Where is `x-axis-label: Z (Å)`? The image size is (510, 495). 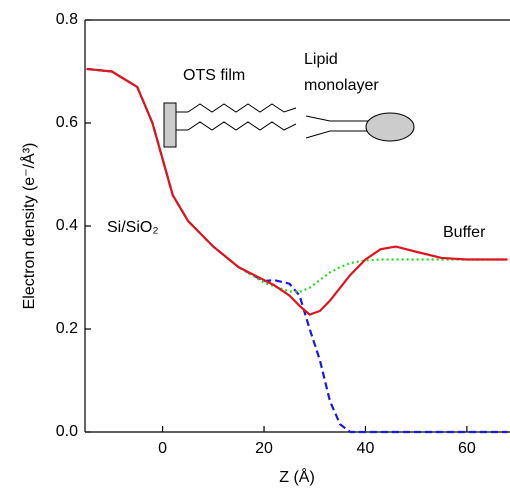
x-axis-label: Z (Å) is located at coordinates (297, 476).